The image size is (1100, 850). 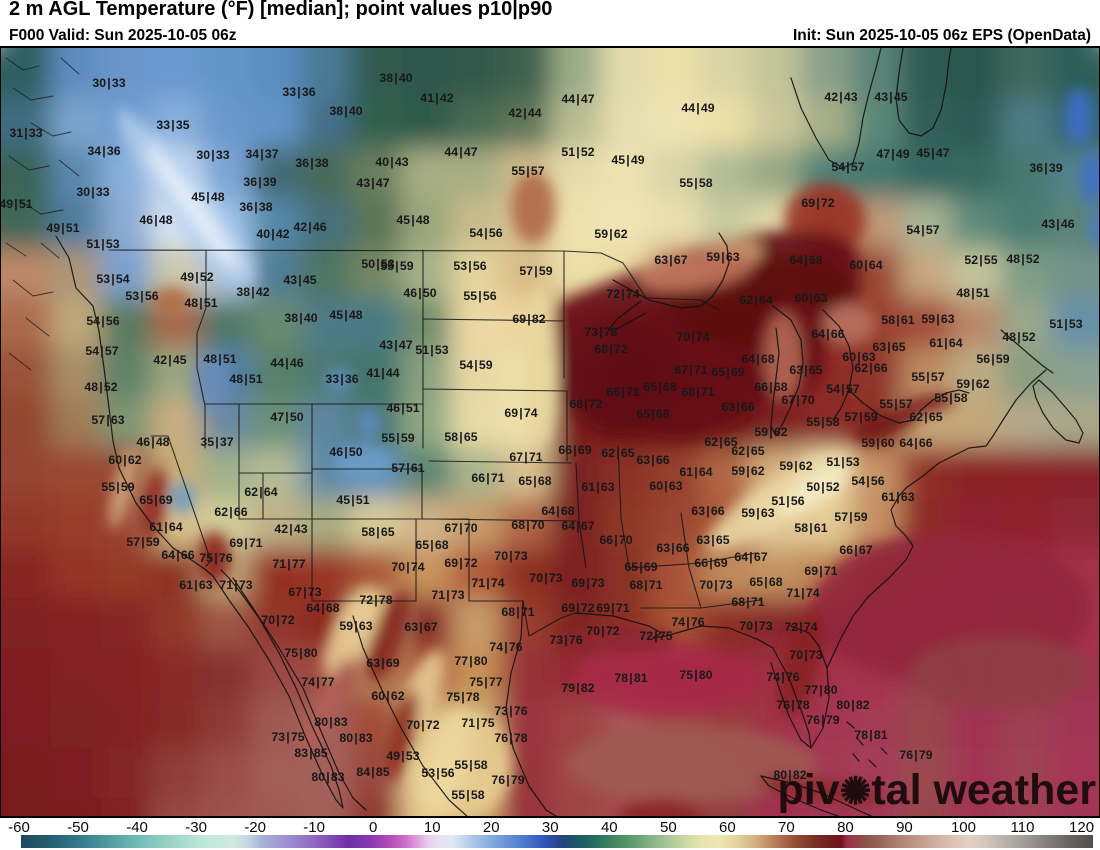 I want to click on svg-text: 65|69, so click(x=155, y=500).